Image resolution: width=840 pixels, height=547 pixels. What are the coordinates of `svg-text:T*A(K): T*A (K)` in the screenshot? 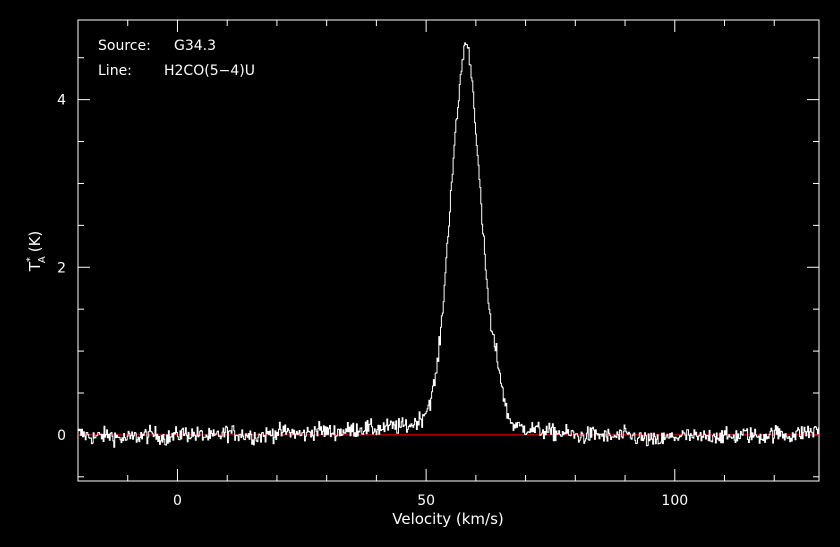 It's located at (36, 252).